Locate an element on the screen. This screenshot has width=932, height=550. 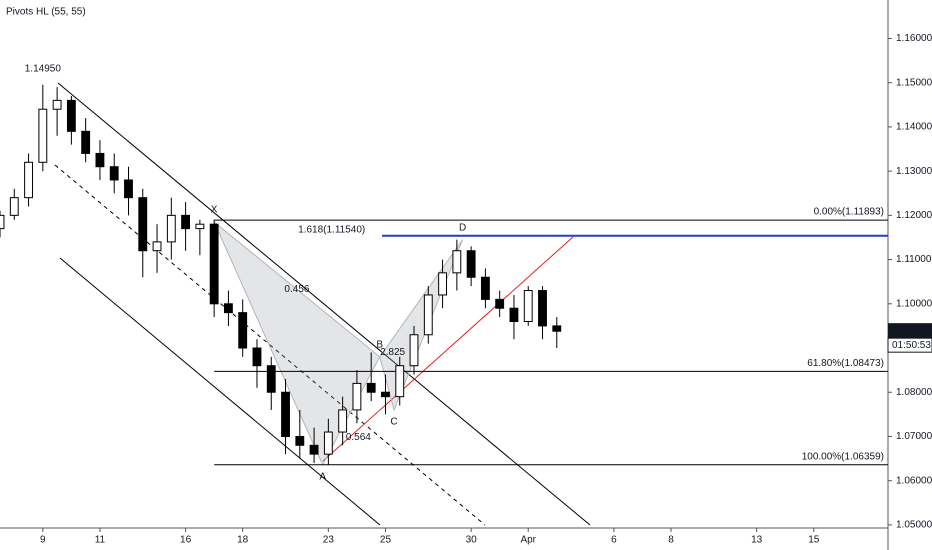
timer-box is located at coordinates (909, 345).